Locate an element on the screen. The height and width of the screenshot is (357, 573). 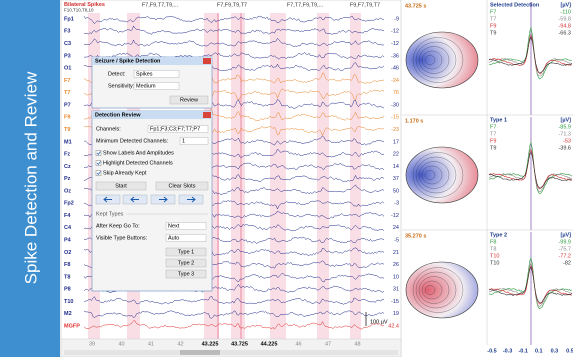
dropdown-value: Next is located at coordinates (174, 226).